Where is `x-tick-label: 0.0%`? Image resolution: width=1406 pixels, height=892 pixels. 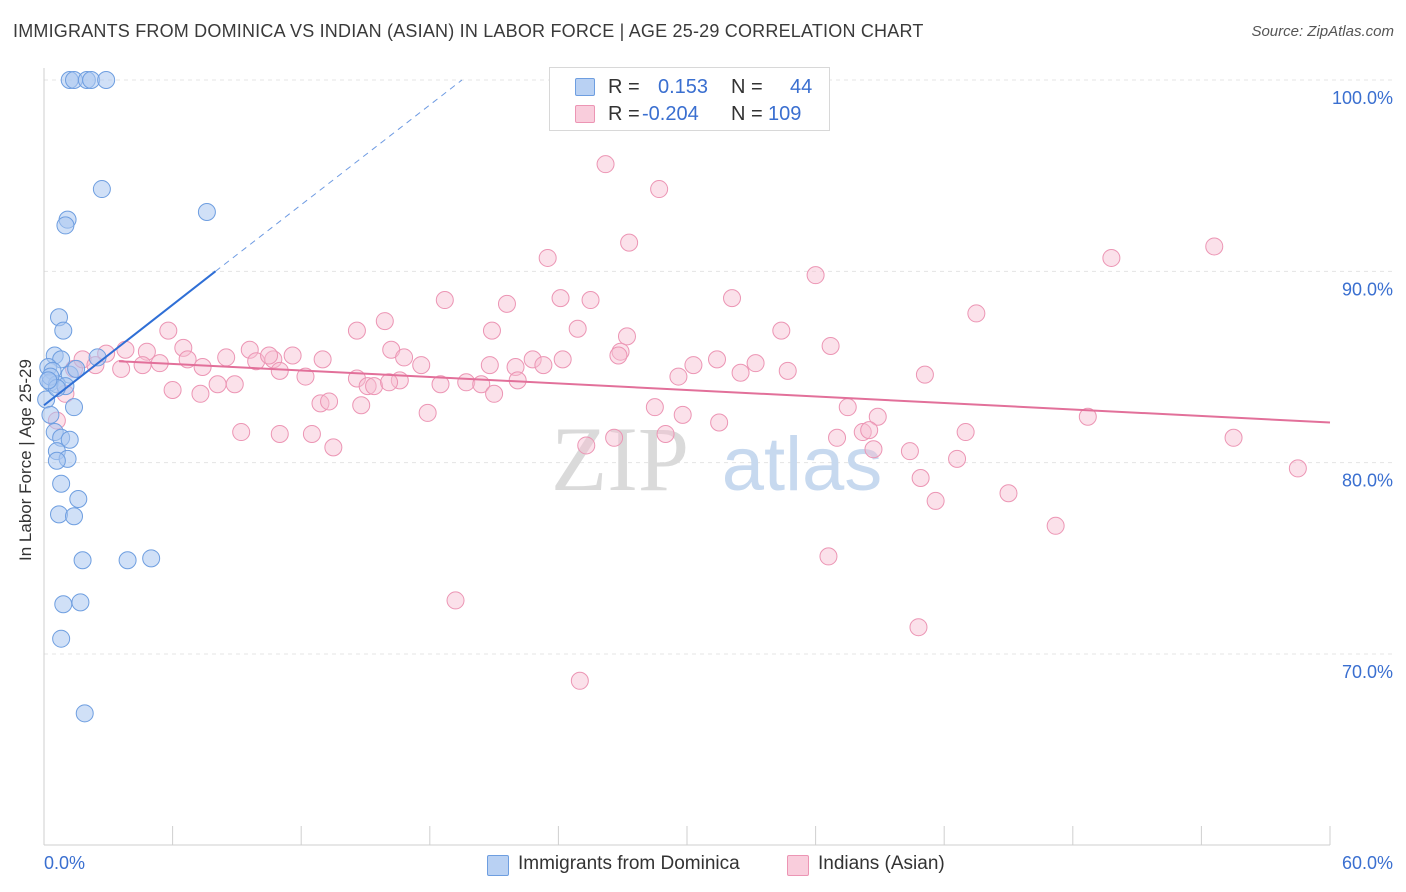
x-tick-label: 0.0% is located at coordinates (64, 863).